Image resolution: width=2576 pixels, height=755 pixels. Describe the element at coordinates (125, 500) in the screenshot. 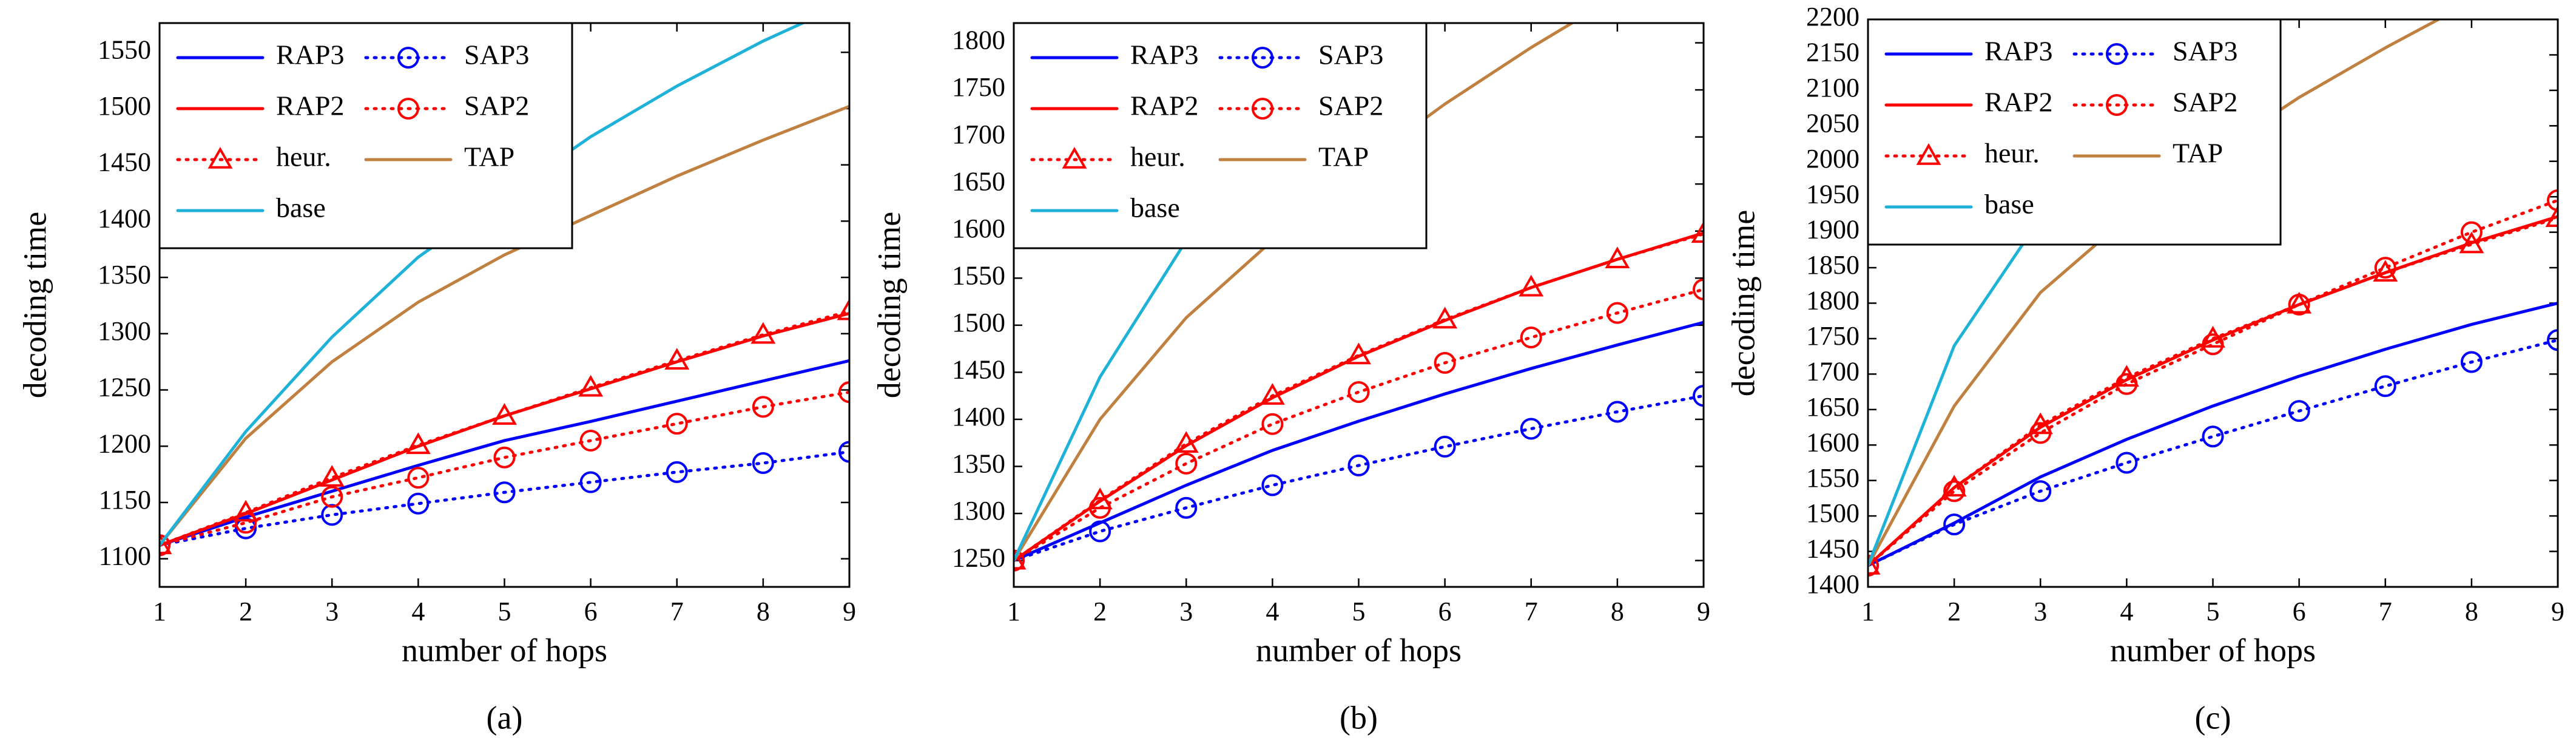

I see `y-tick-label: 1150` at that location.